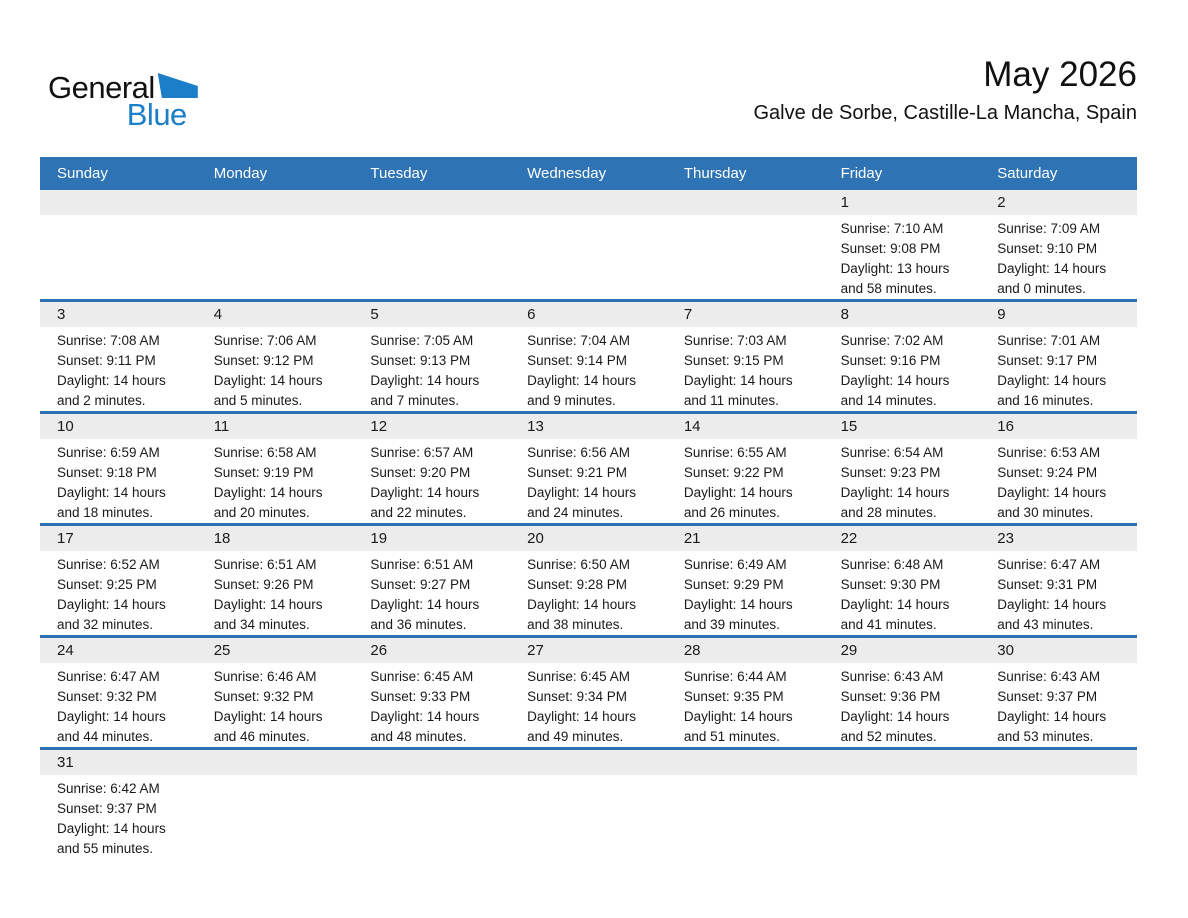  Describe the element at coordinates (1058, 202) in the screenshot. I see `day-number: 2` at that location.